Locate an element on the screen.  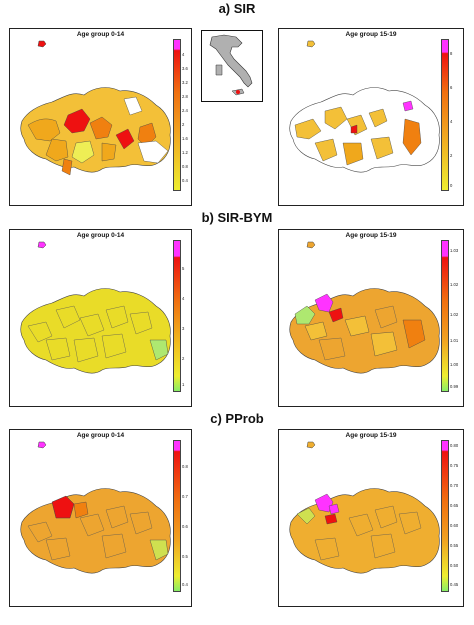
section-title-sir: a) SIR is located at coordinates (237, 8).